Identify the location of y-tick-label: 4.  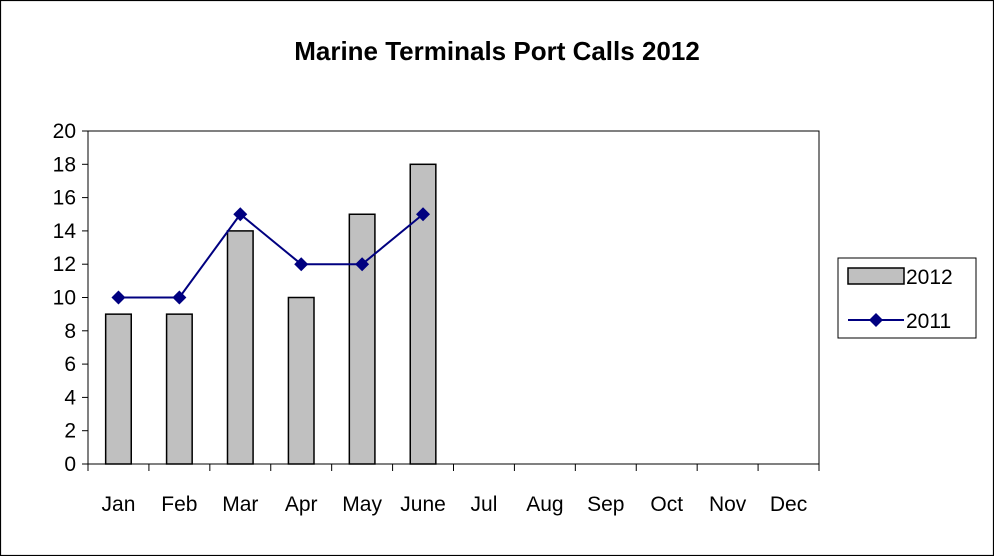
(70, 397).